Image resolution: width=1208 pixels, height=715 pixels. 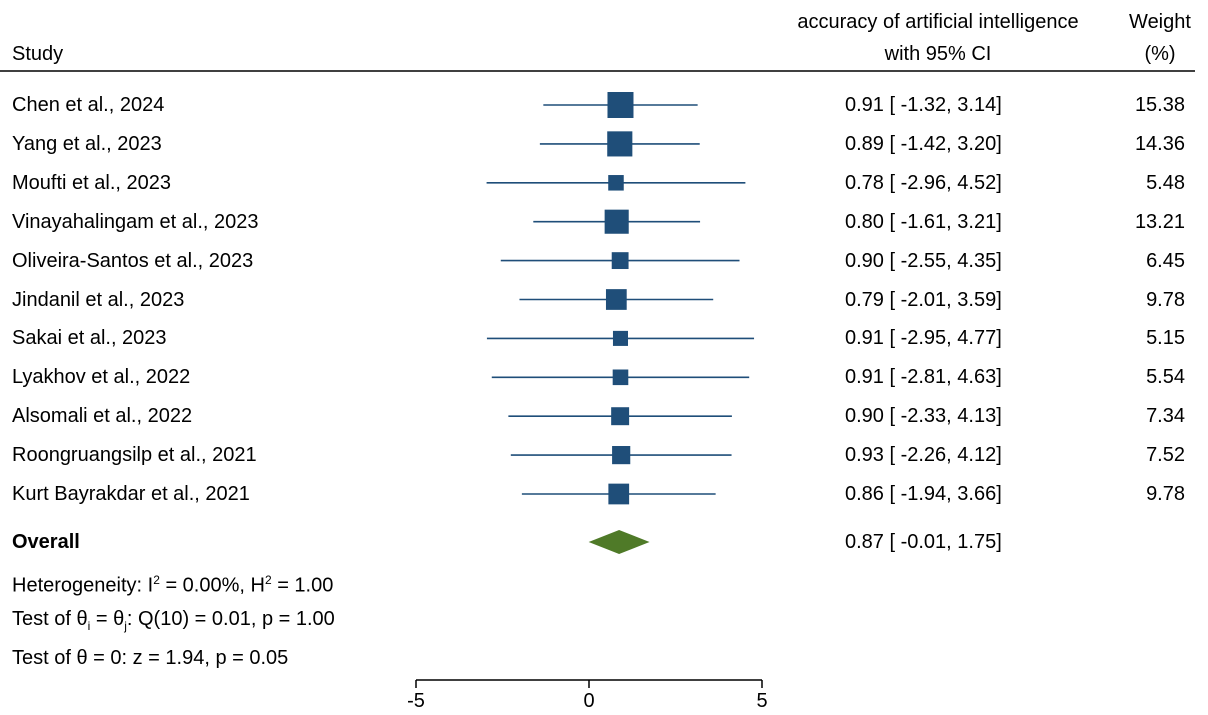 I want to click on study-weight: 15.38, so click(x=1159, y=105).